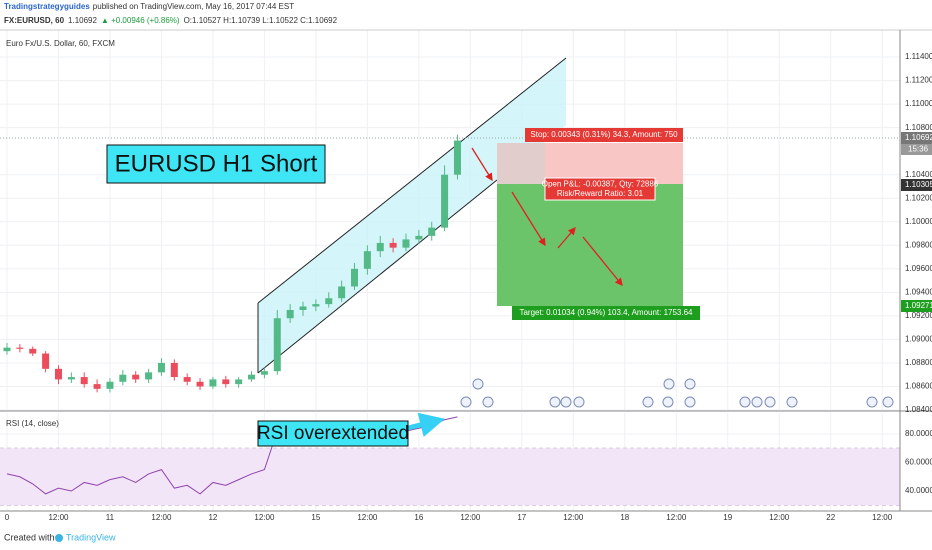  I want to click on y-tick-label: 1.08600, so click(918, 386).